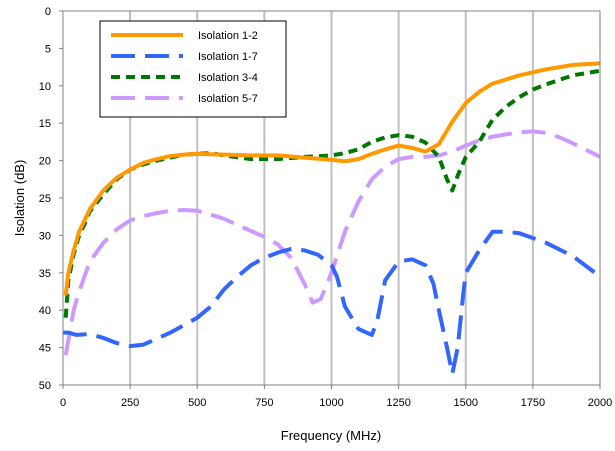 The height and width of the screenshot is (451, 615). Describe the element at coordinates (45, 162) in the screenshot. I see `y-tick-label: 20` at that location.